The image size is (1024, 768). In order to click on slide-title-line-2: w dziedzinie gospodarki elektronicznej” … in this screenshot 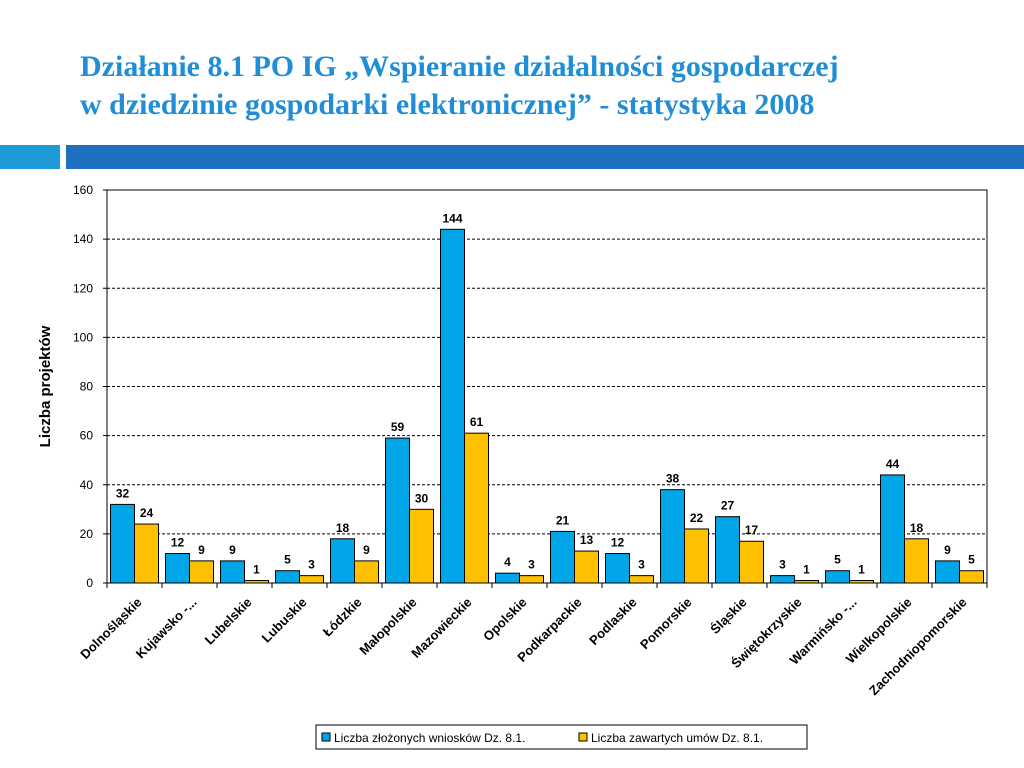, I will do `click(447, 104)`.